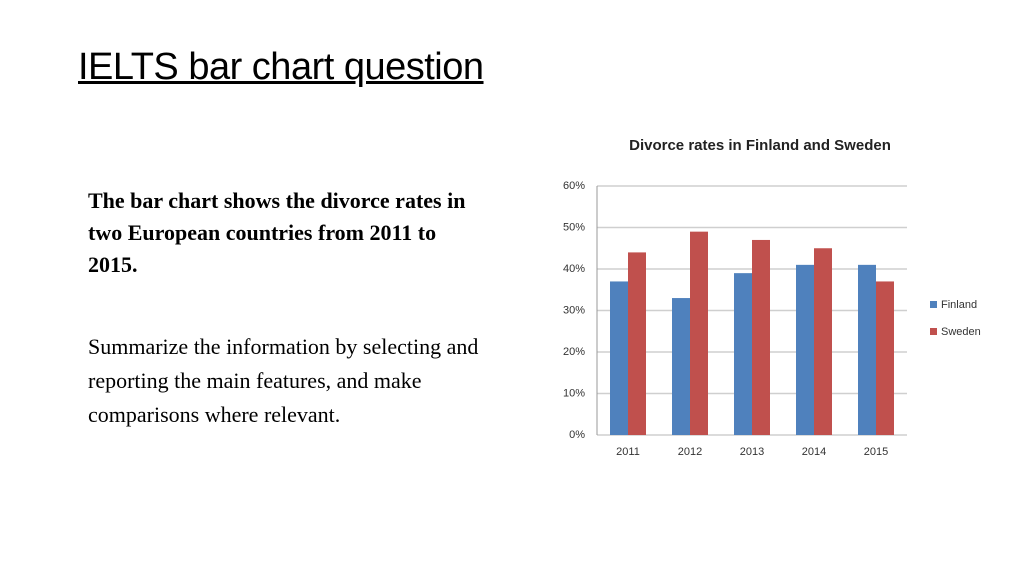 This screenshot has height=574, width=1024. I want to click on y-tick-label: 60%, so click(574, 186).